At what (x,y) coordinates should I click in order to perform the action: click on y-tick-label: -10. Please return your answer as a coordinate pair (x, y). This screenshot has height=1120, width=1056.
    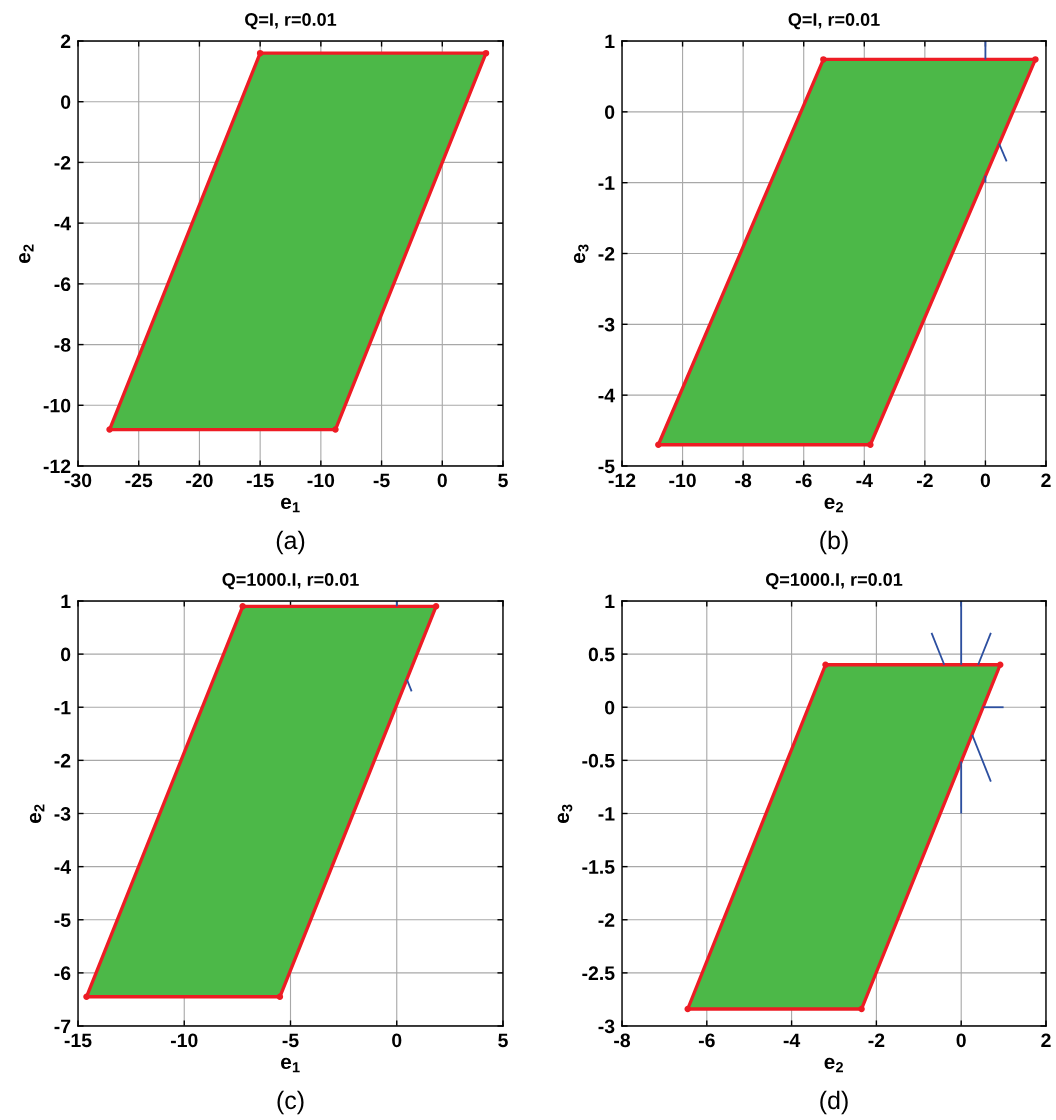
    Looking at the image, I should click on (57, 405).